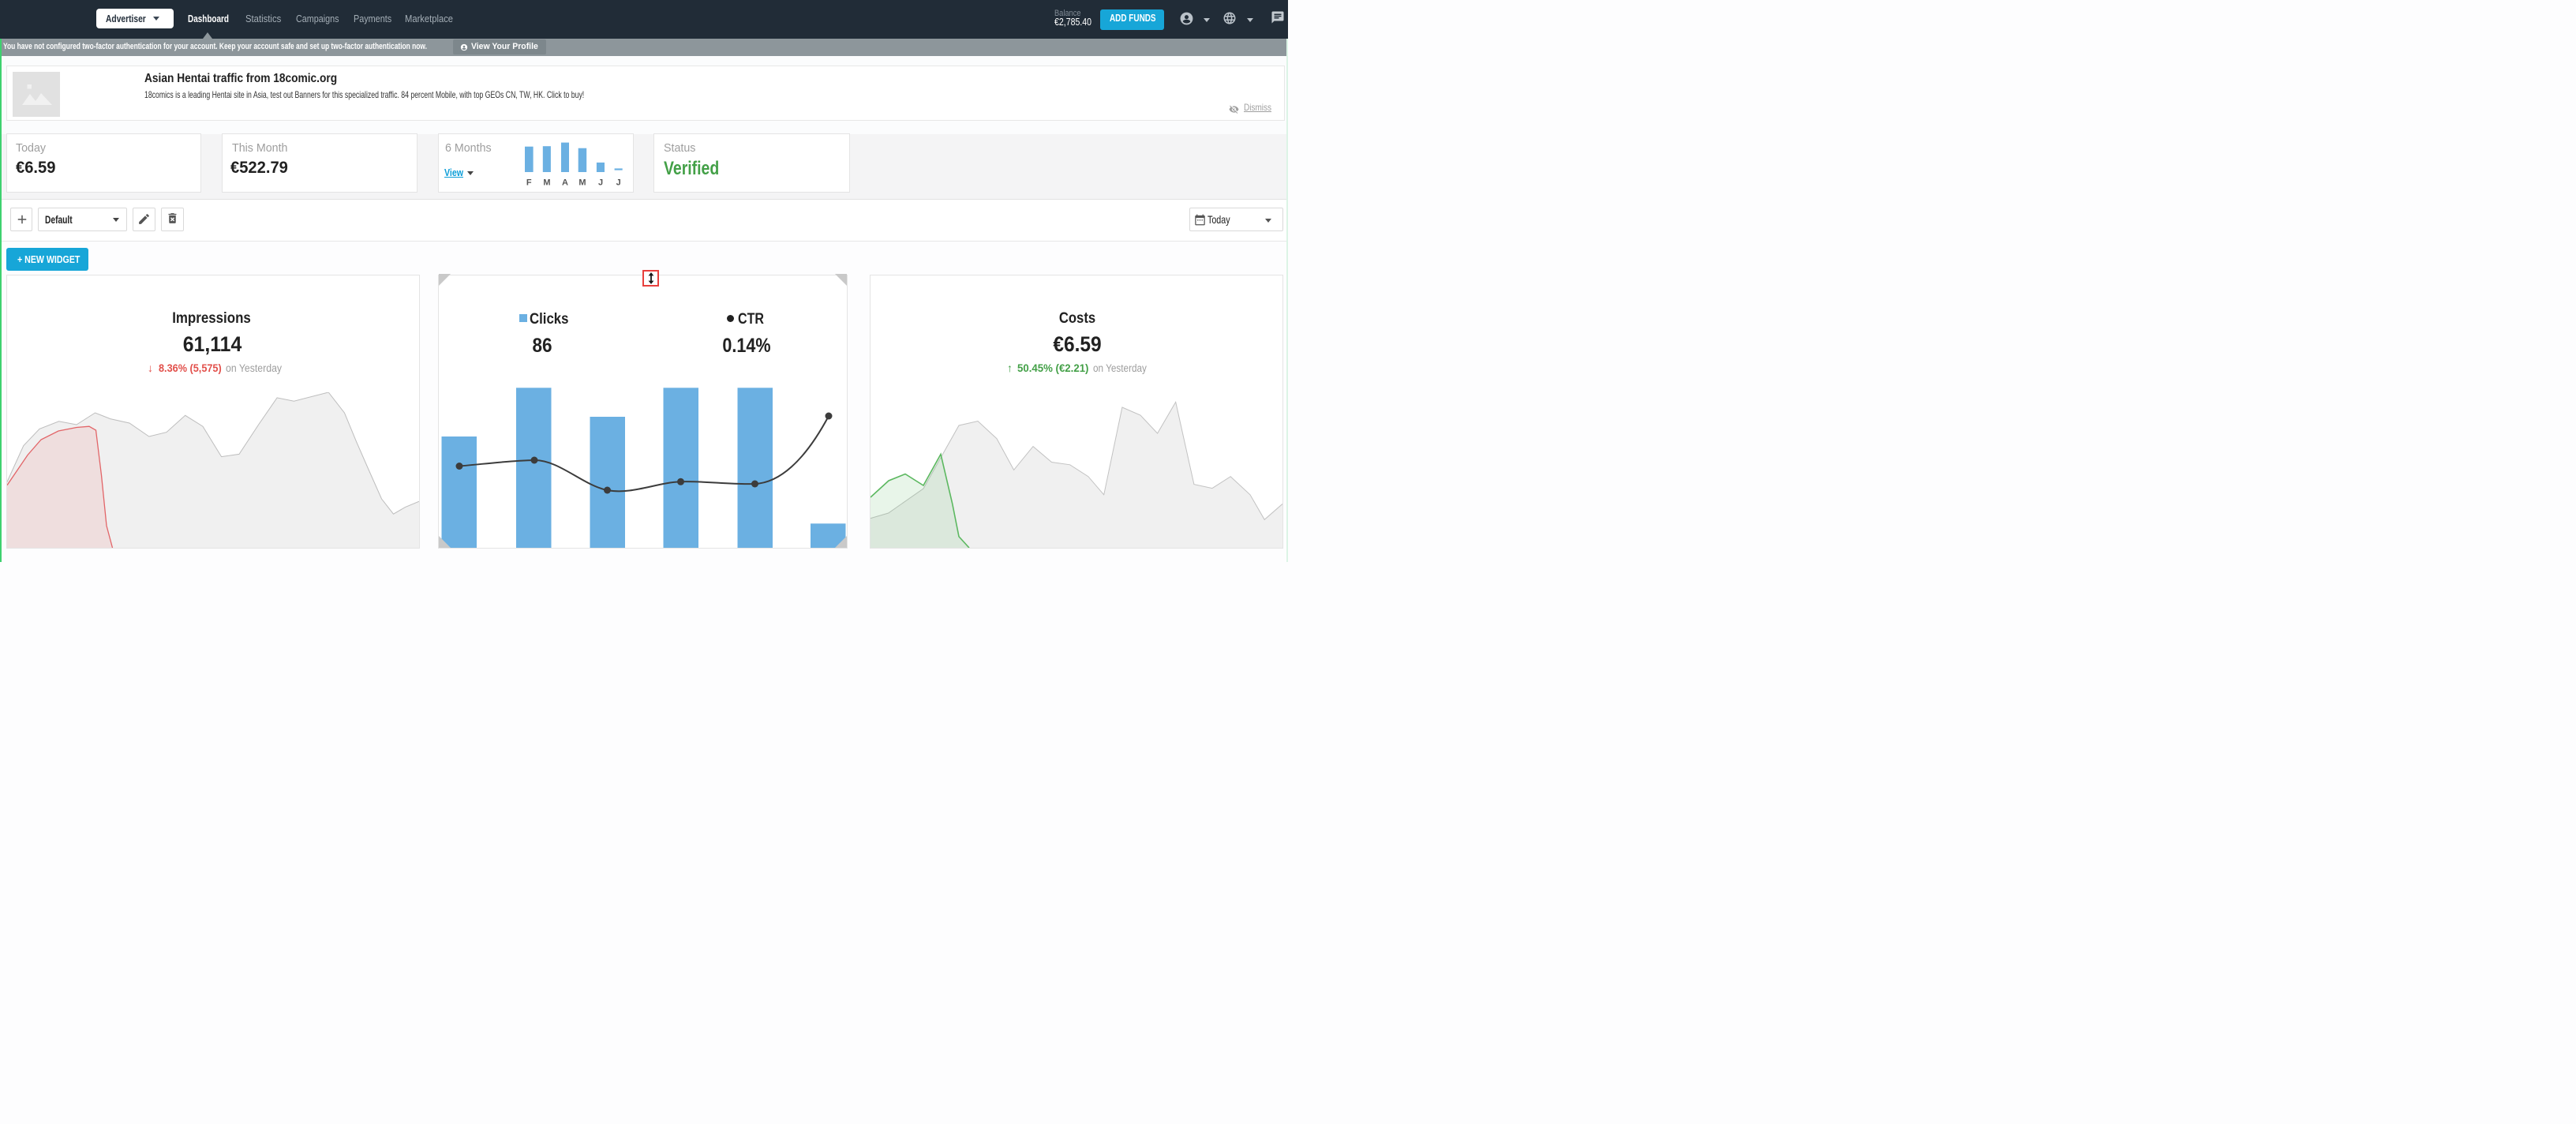 This screenshot has width=2576, height=1124. What do you see at coordinates (529, 183) in the screenshot?
I see `svg-text: F` at bounding box center [529, 183].